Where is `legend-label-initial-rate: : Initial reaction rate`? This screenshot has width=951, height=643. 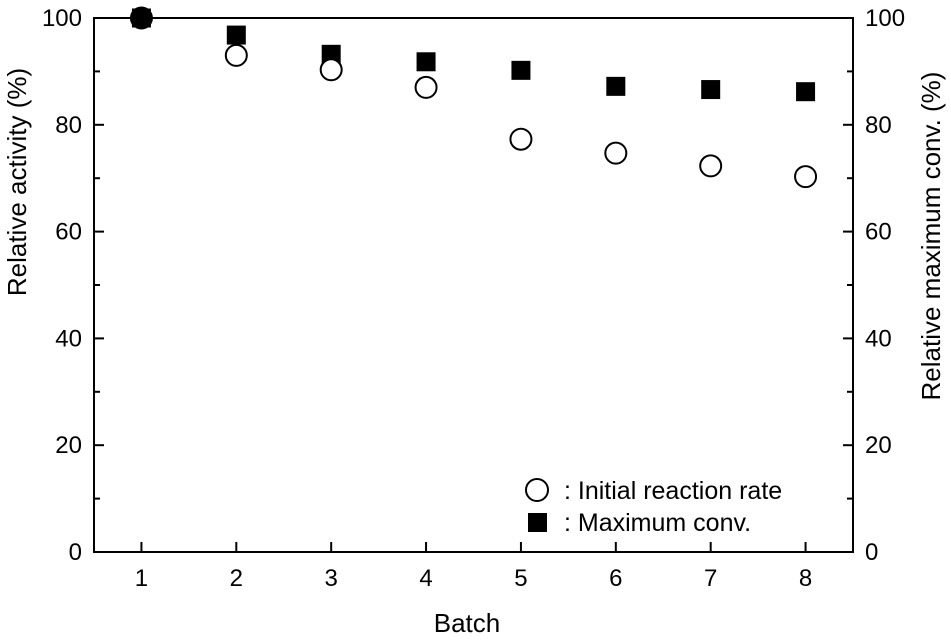 legend-label-initial-rate: : Initial reaction rate is located at coordinates (673, 491).